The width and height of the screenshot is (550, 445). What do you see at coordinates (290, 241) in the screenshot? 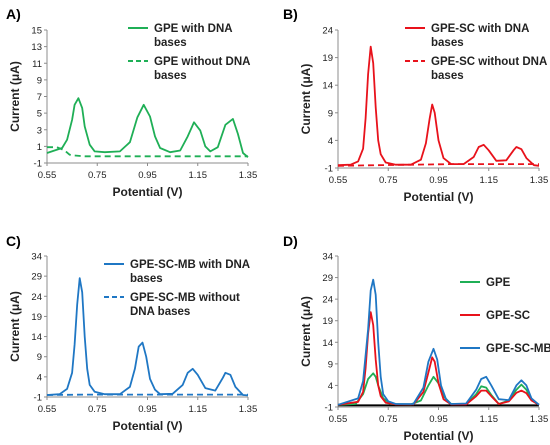
I see `panel-label: D)` at bounding box center [290, 241].